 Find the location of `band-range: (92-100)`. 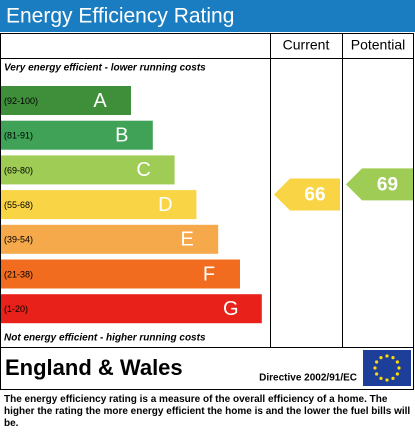

band-range: (92-100) is located at coordinates (21, 101).